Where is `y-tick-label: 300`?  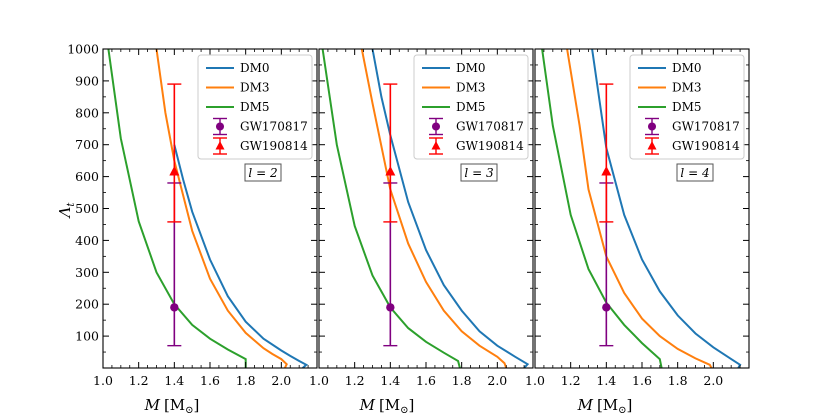 y-tick-label: 300 is located at coordinates (87, 272).